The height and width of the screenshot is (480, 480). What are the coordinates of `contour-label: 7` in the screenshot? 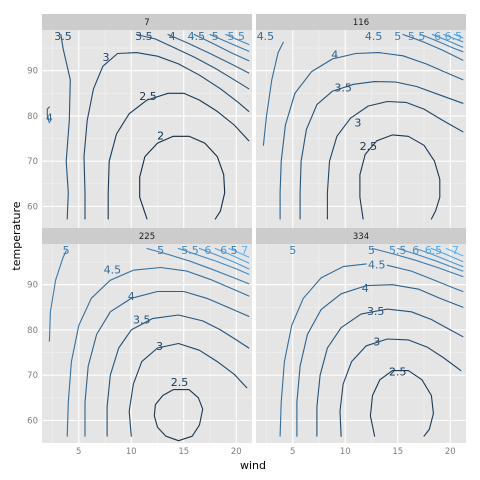 It's located at (455, 250).